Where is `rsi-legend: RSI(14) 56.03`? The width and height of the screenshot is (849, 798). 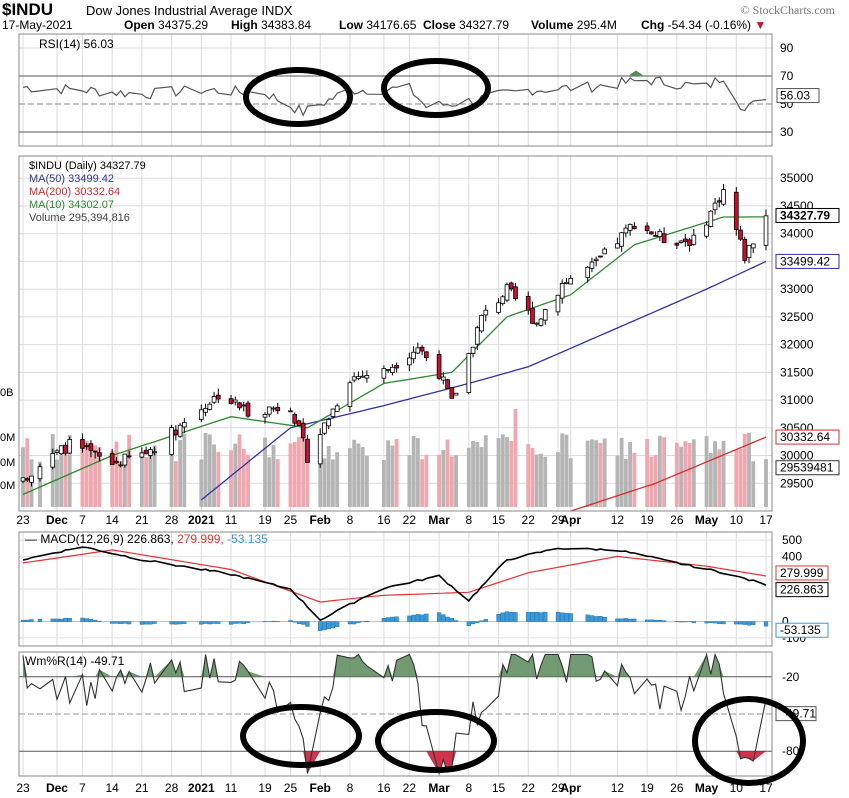 rsi-legend: RSI(14) 56.03 is located at coordinates (76, 44).